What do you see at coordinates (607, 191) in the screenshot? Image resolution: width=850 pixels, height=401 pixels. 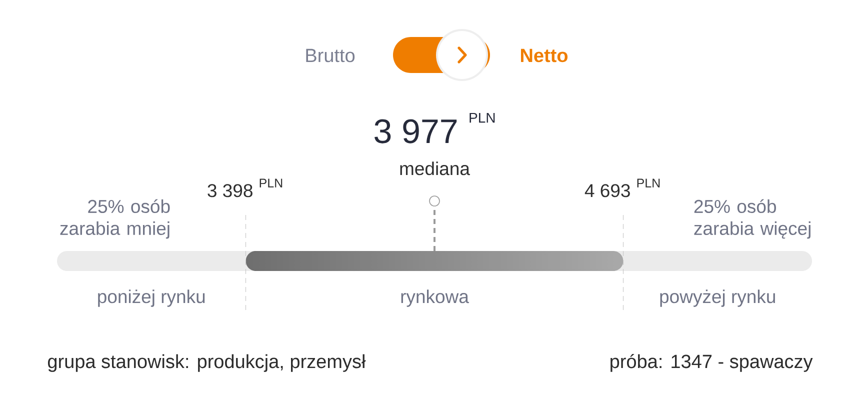 I see `data-label: 4 693` at bounding box center [607, 191].